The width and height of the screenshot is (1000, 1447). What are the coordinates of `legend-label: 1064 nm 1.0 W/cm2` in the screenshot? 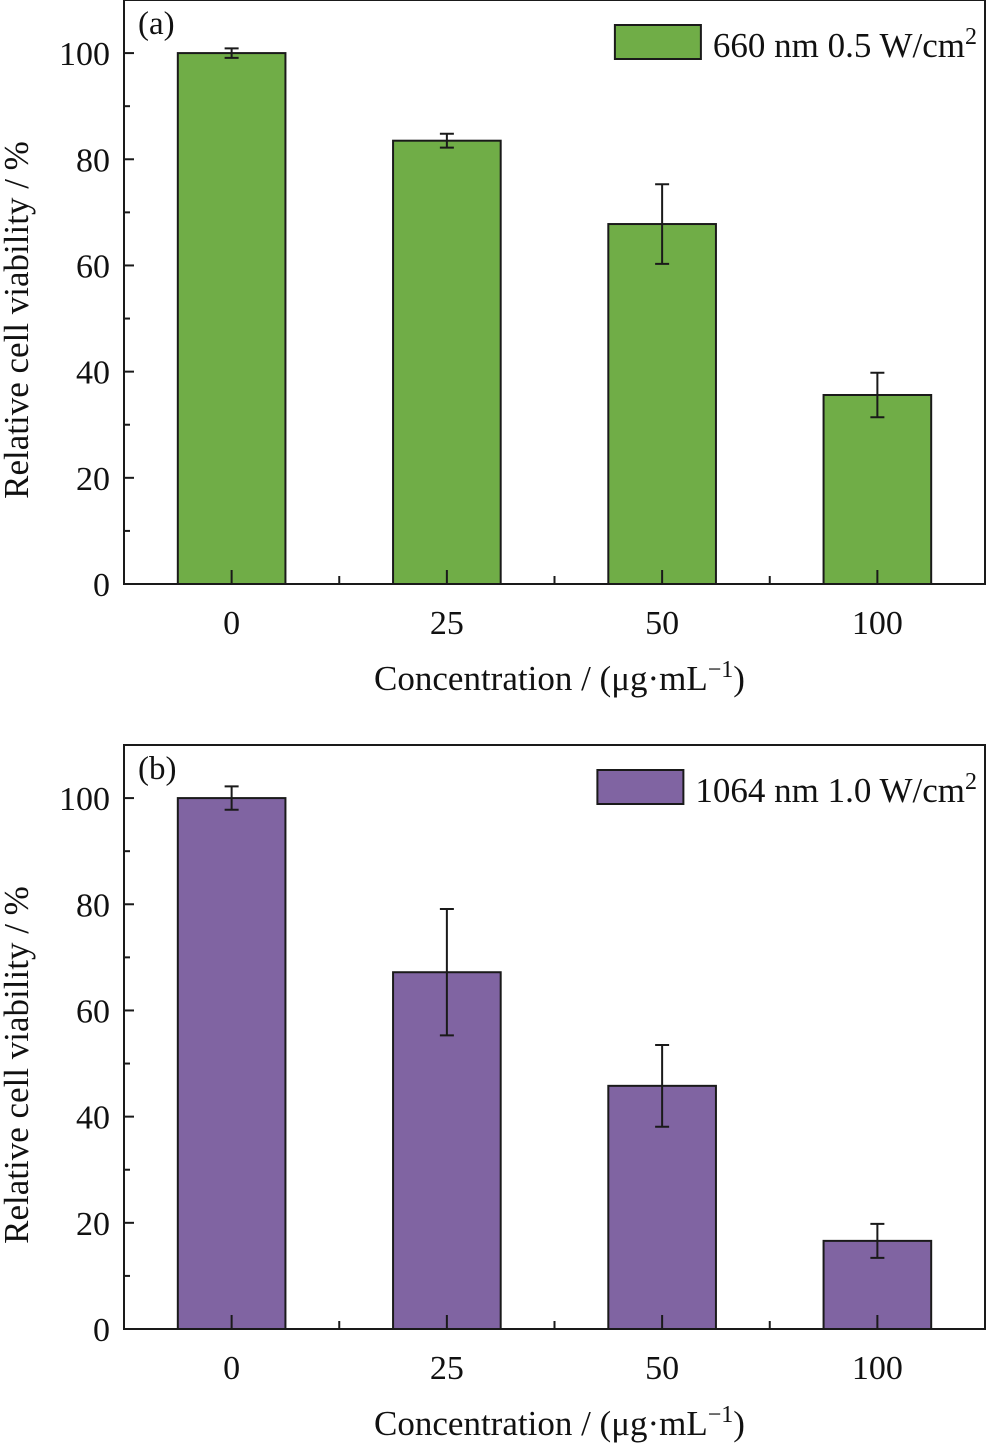 It's located at (836, 789).